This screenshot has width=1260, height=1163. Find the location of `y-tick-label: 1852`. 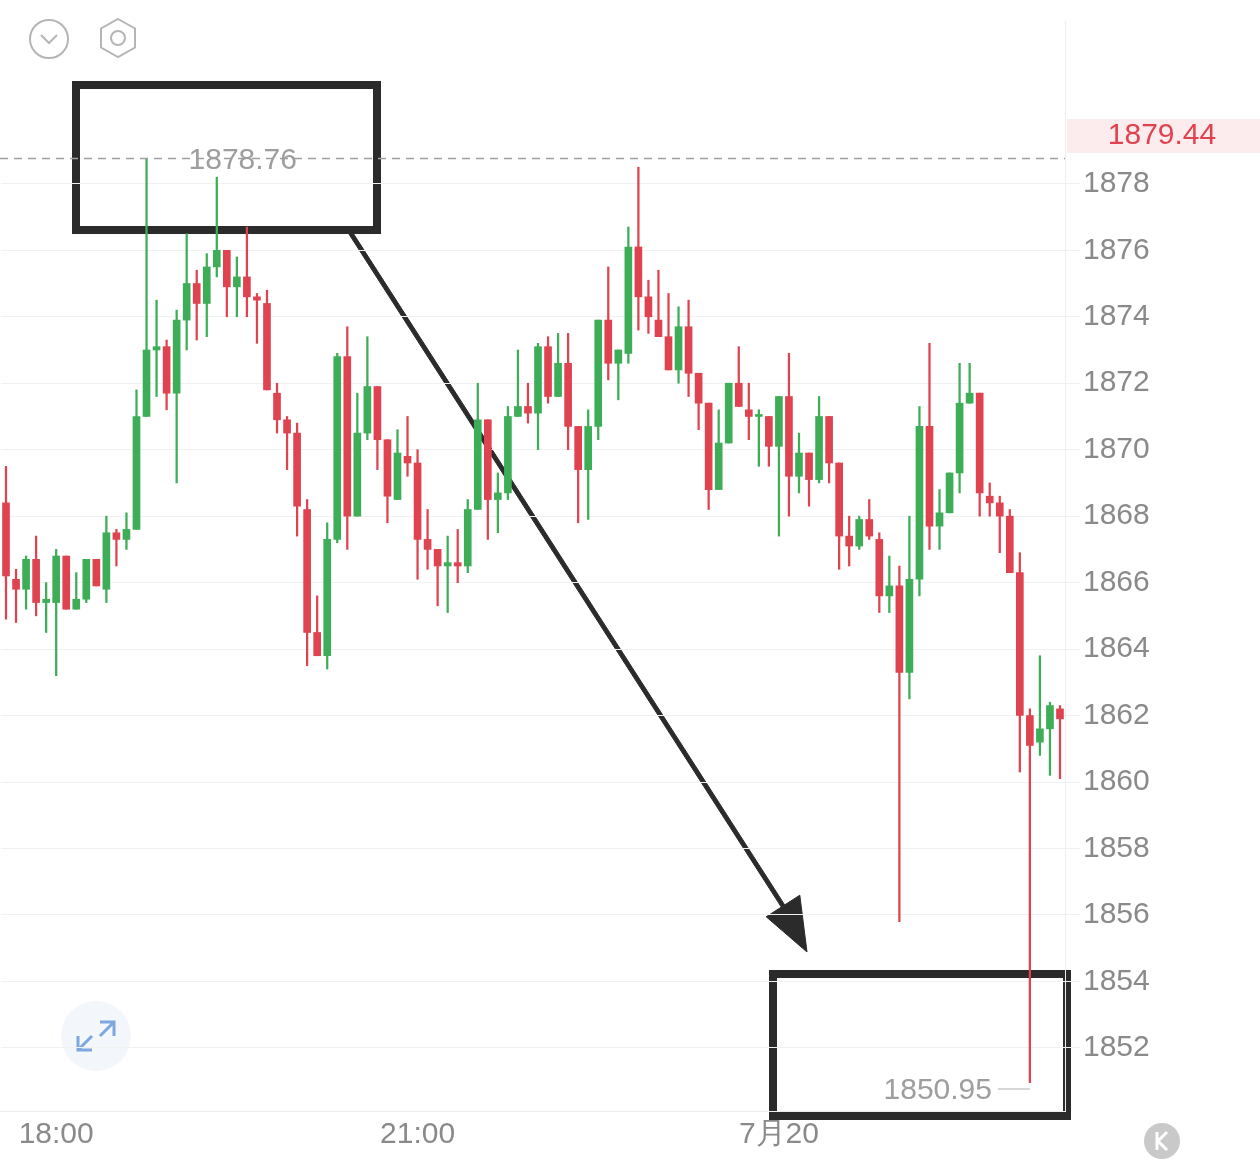

y-tick-label: 1852 is located at coordinates (1116, 1046).